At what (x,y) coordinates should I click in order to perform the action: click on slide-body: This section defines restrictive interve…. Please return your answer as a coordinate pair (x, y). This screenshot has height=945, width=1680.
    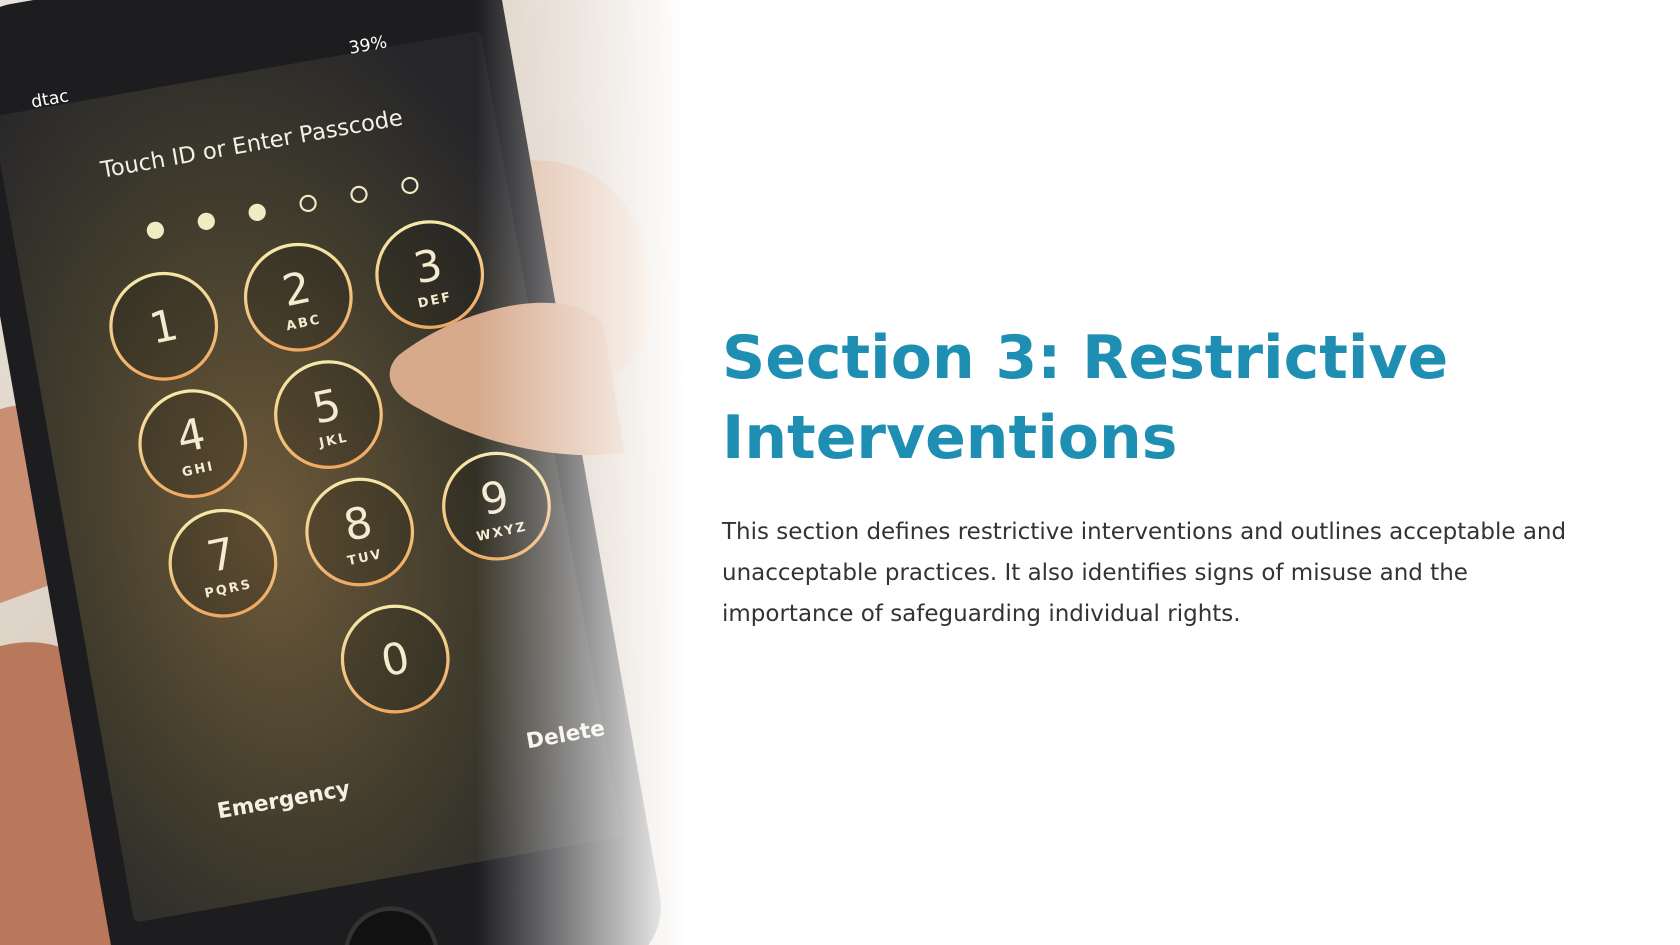
    Looking at the image, I should click on (1144, 573).